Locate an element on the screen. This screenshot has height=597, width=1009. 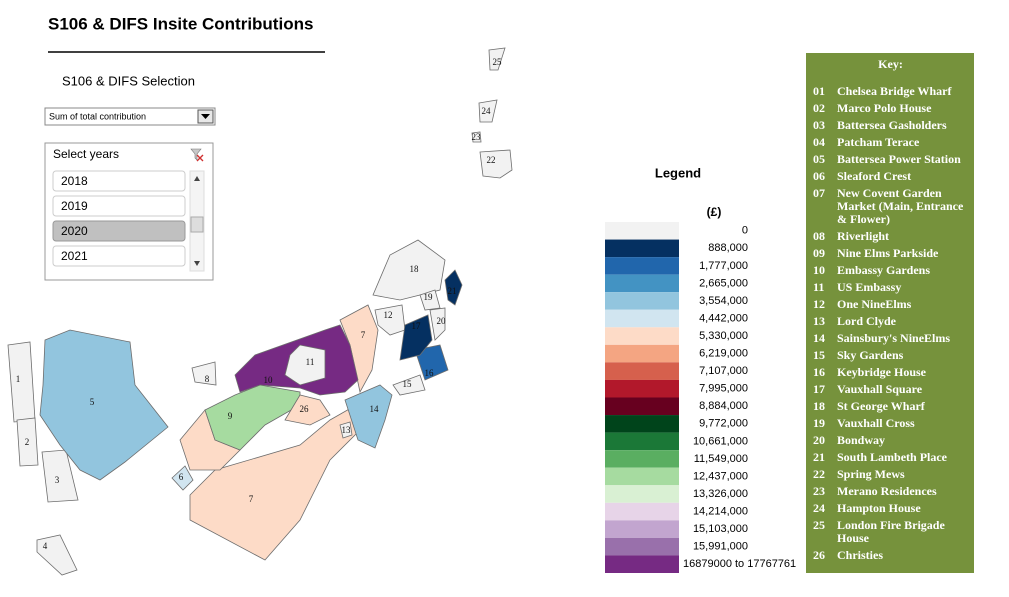
year-label: 2019 is located at coordinates (74, 206).